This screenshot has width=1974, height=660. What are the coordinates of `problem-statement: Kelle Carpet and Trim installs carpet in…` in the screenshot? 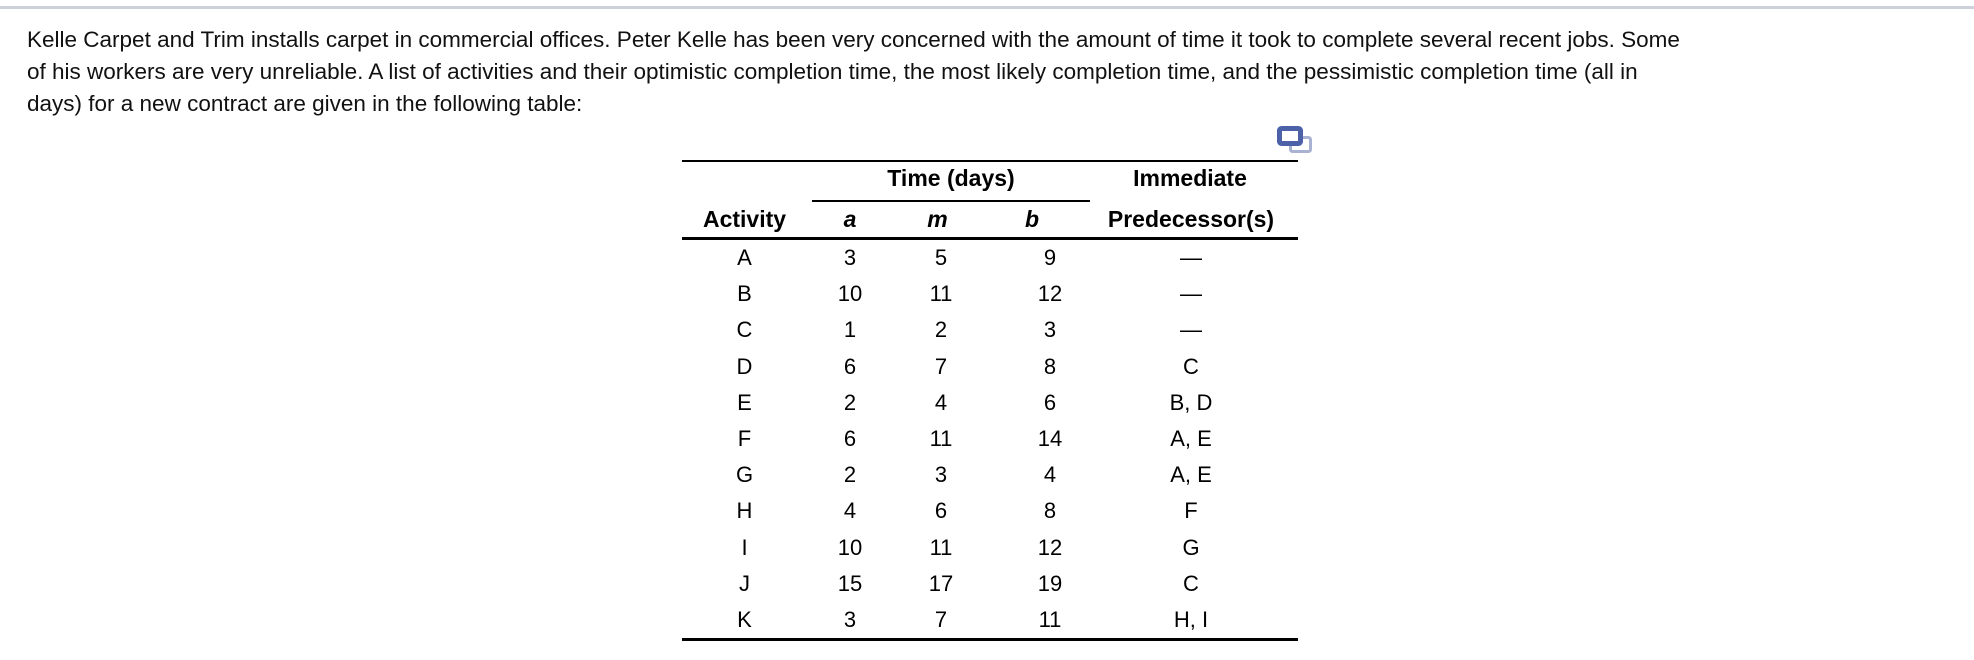 It's located at (992, 72).